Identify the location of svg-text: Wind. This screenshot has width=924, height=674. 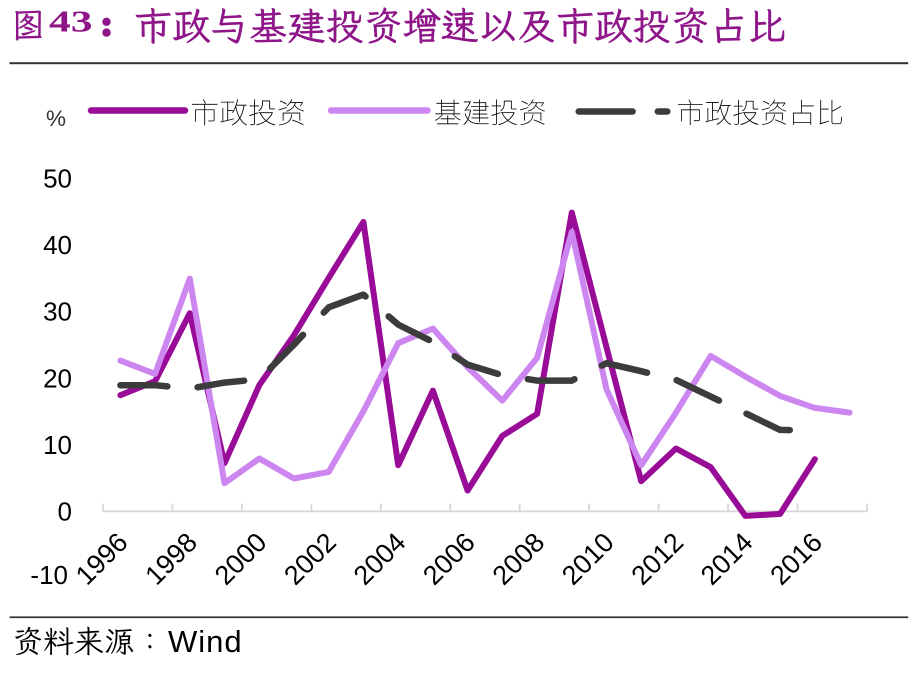
(205, 641).